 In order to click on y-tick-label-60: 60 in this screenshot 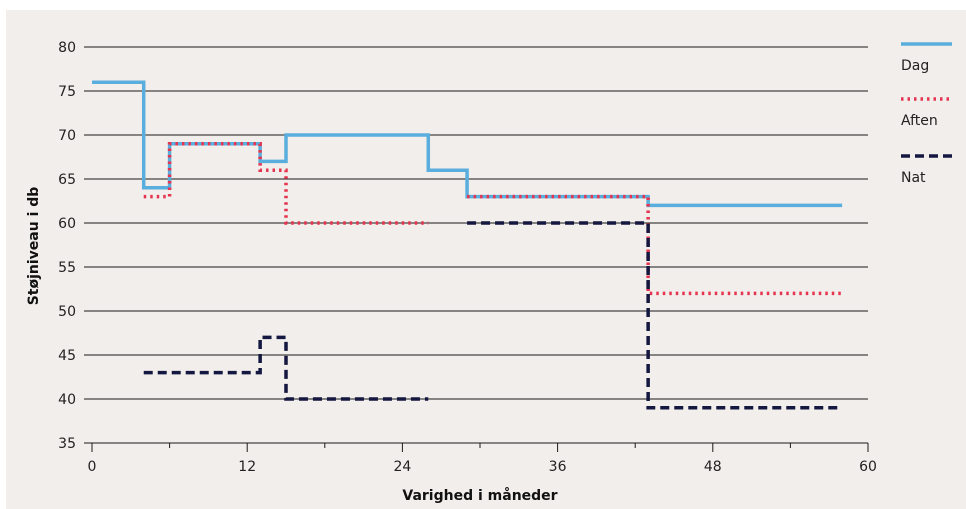, I will do `click(67, 224)`.